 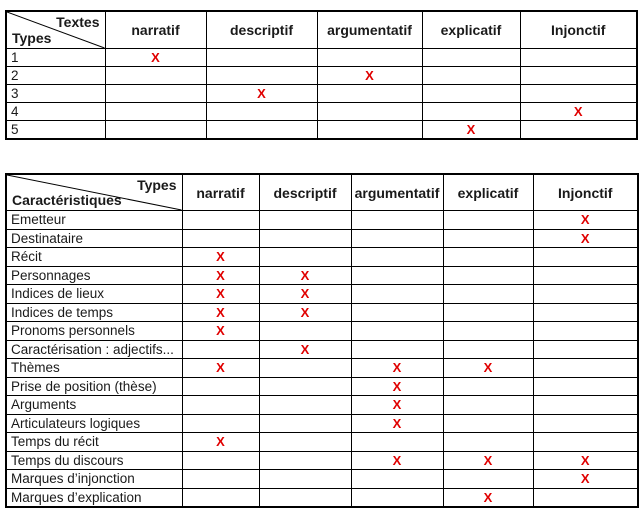 I want to click on table-row: Prise de position (thèse) X, so click(x=322, y=386).